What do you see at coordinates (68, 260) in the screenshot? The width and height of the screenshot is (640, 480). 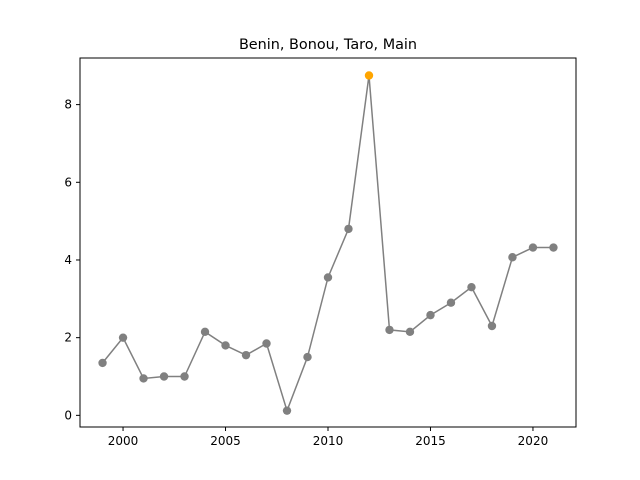 I see `y-tick-label: 4` at bounding box center [68, 260].